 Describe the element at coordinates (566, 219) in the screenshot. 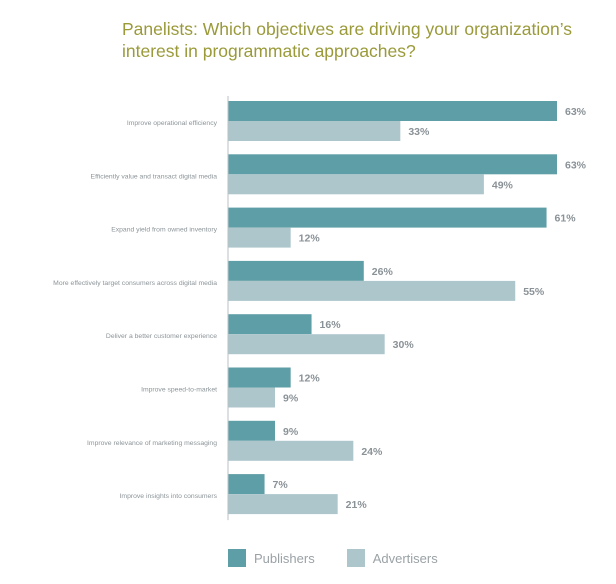

I see `data-label: 61%` at that location.